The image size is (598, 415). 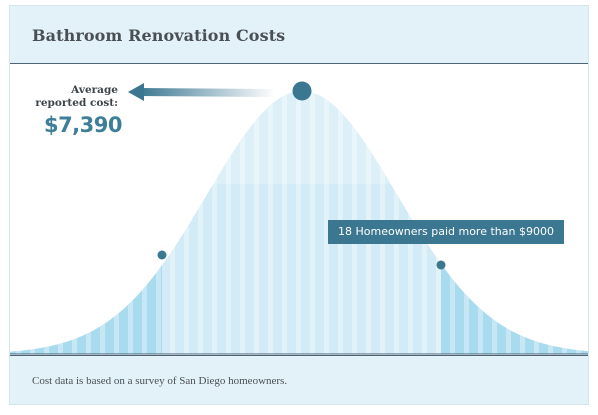 What do you see at coordinates (446, 232) in the screenshot?
I see `homeowners-annotation-badge: 18 Homeowners paid more than $9000` at bounding box center [446, 232].